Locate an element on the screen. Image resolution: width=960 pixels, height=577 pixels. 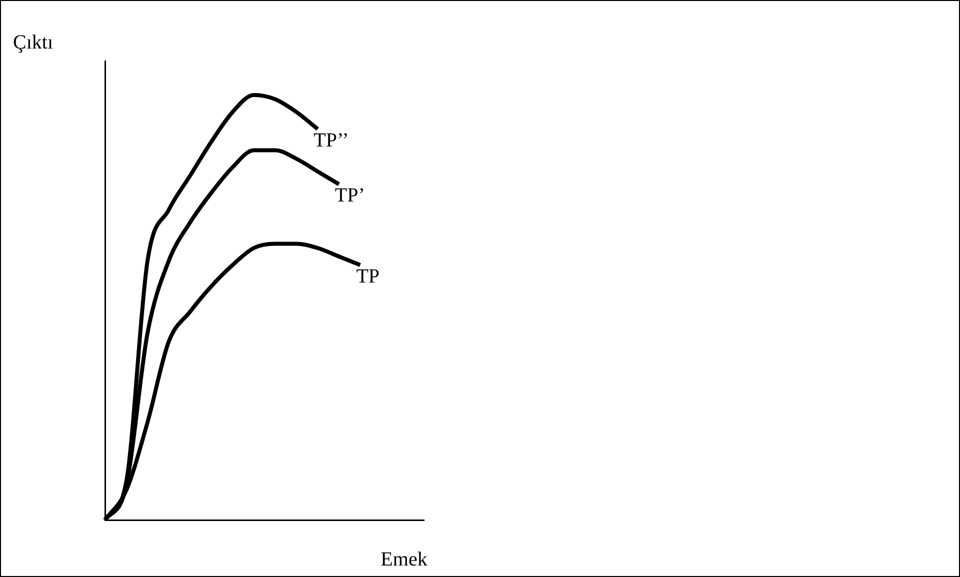
series-label: TP’ is located at coordinates (349, 195).